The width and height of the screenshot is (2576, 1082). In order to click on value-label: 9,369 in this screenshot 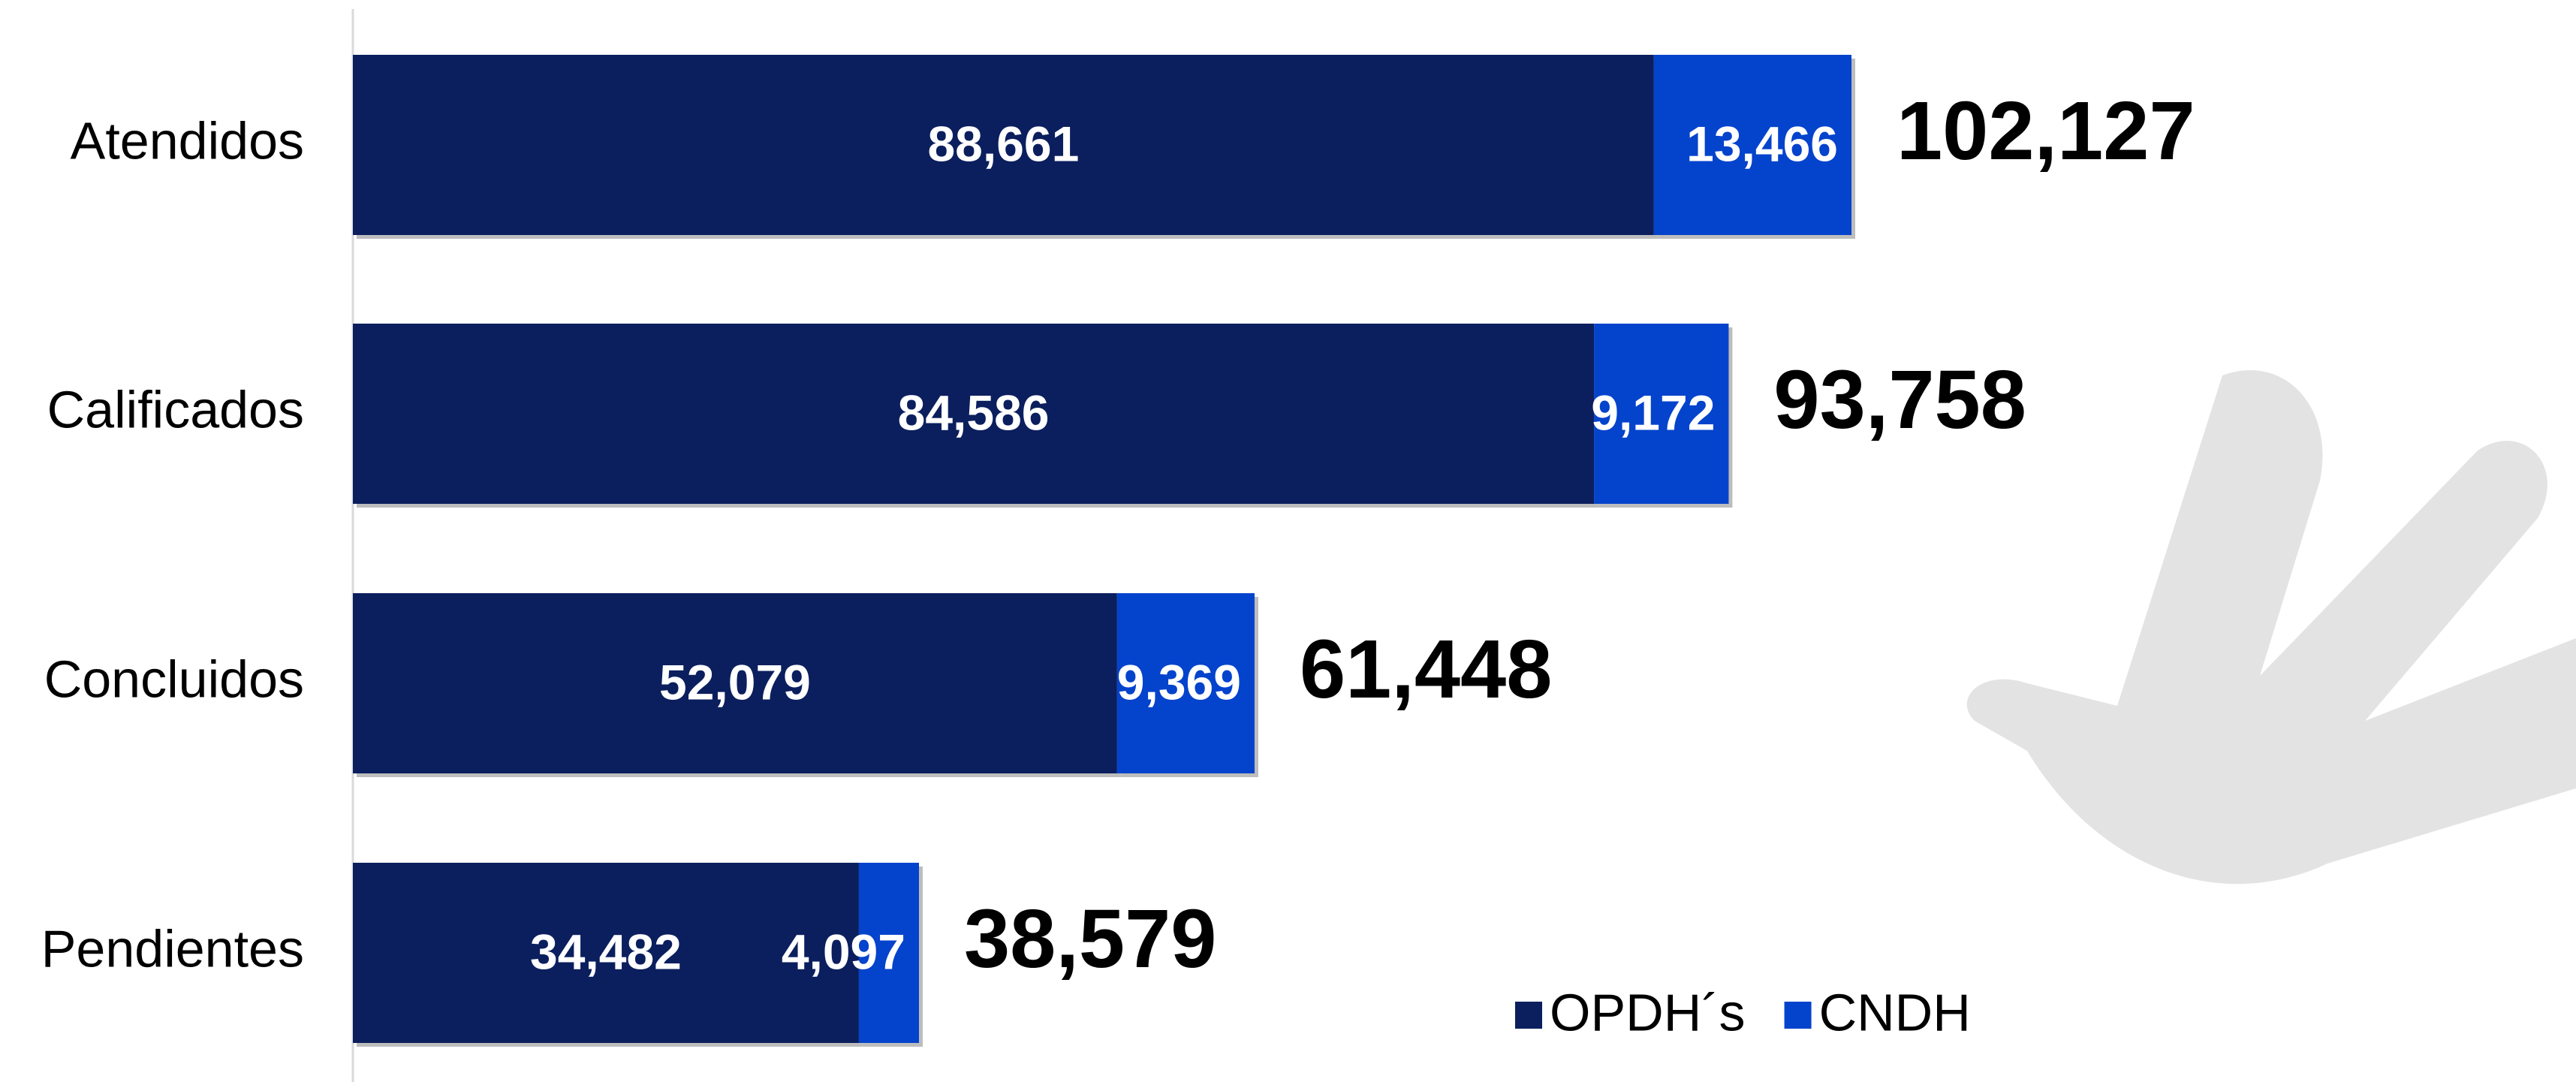, I will do `click(1179, 682)`.